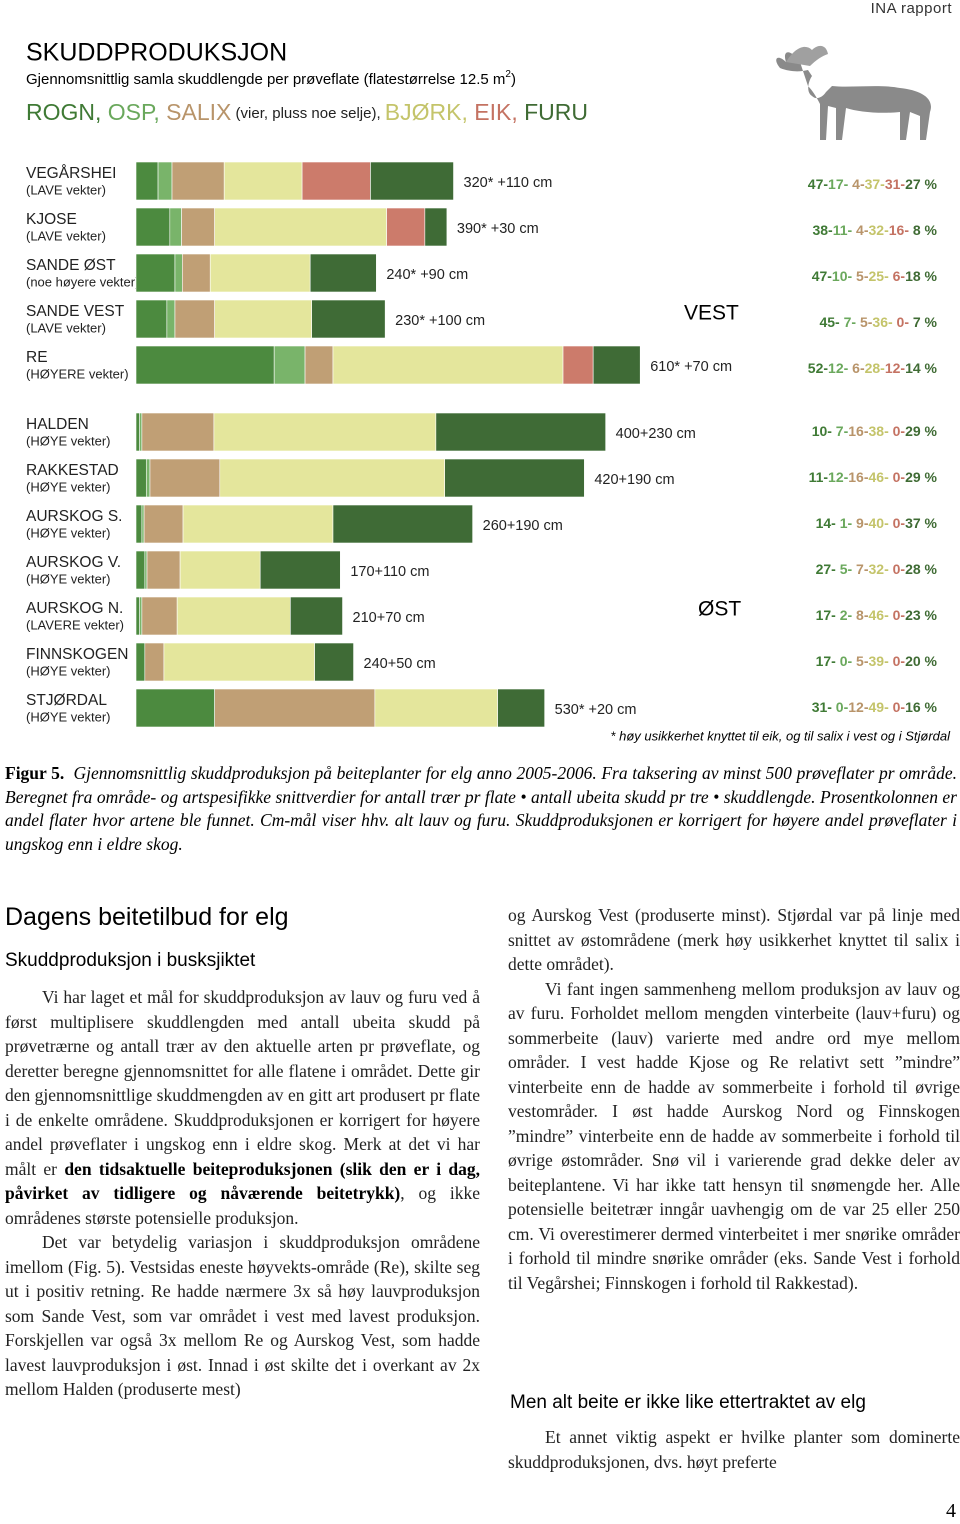 This screenshot has height=1524, width=960. What do you see at coordinates (198, 112) in the screenshot?
I see `legend-entry: SALIX` at bounding box center [198, 112].